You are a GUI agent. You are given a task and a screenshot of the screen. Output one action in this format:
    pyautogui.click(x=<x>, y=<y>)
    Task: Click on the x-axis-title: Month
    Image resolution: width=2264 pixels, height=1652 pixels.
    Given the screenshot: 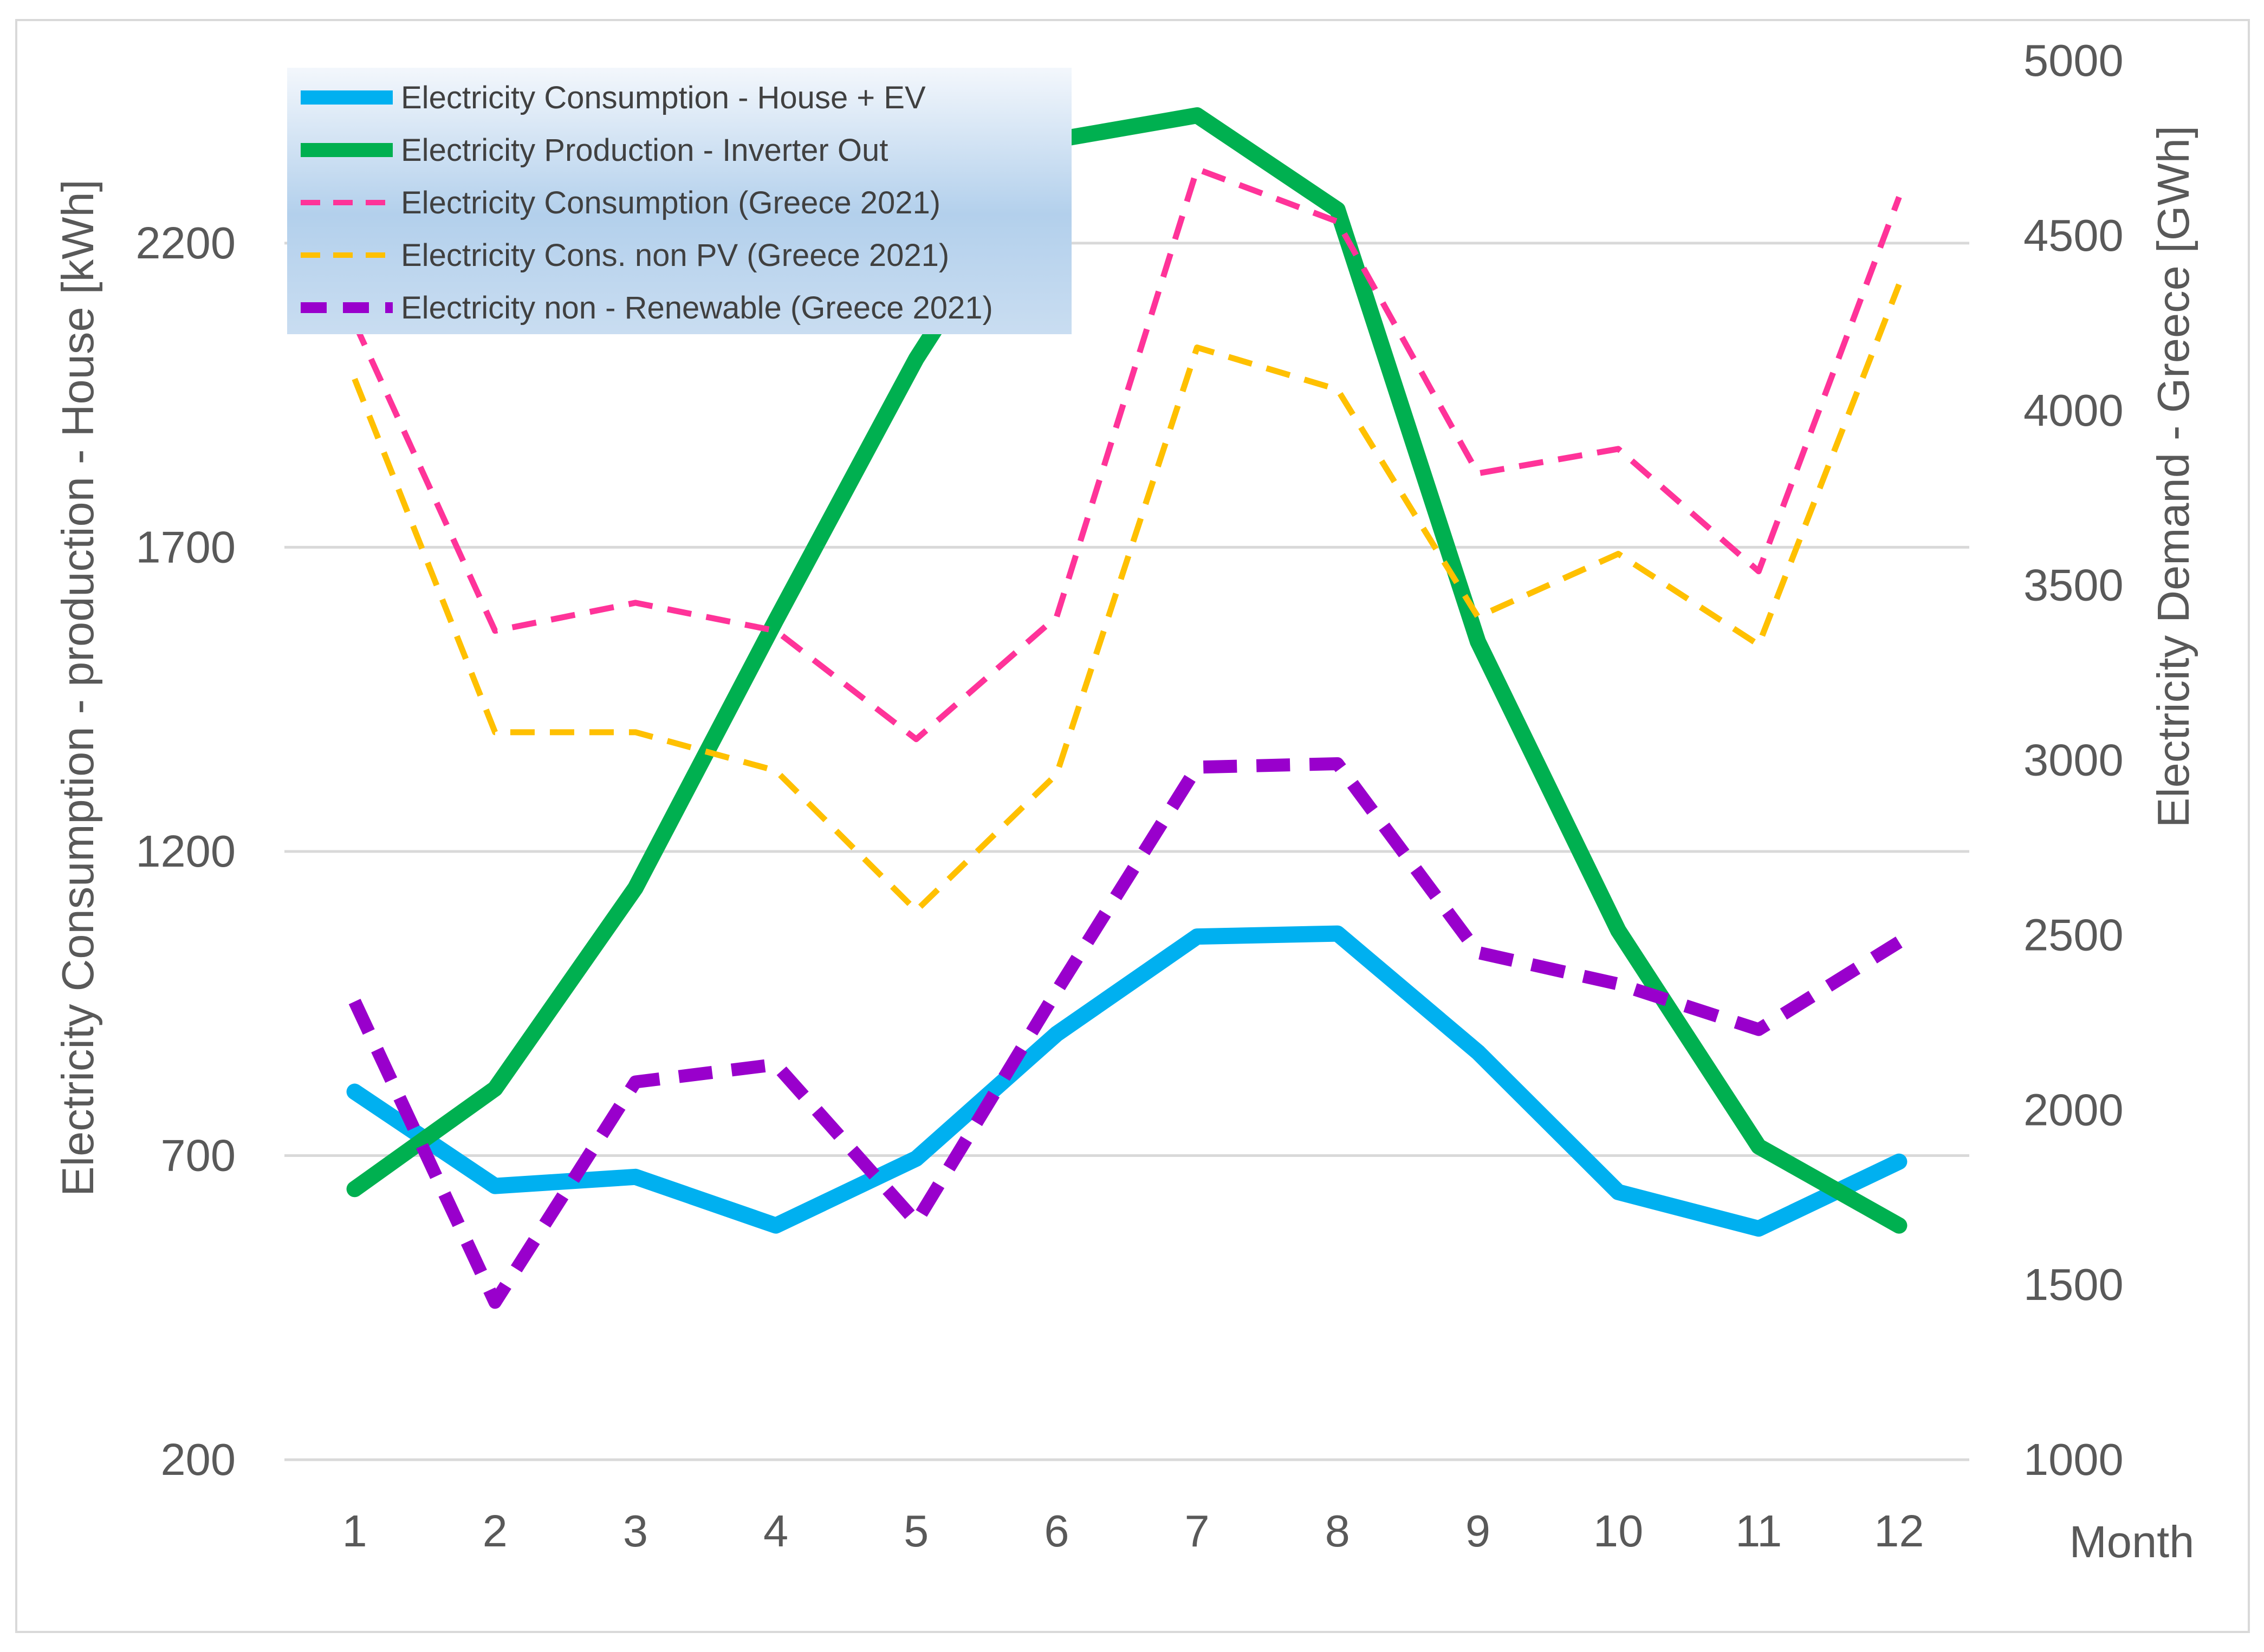 What is the action you would take?
    pyautogui.click(x=2132, y=1542)
    